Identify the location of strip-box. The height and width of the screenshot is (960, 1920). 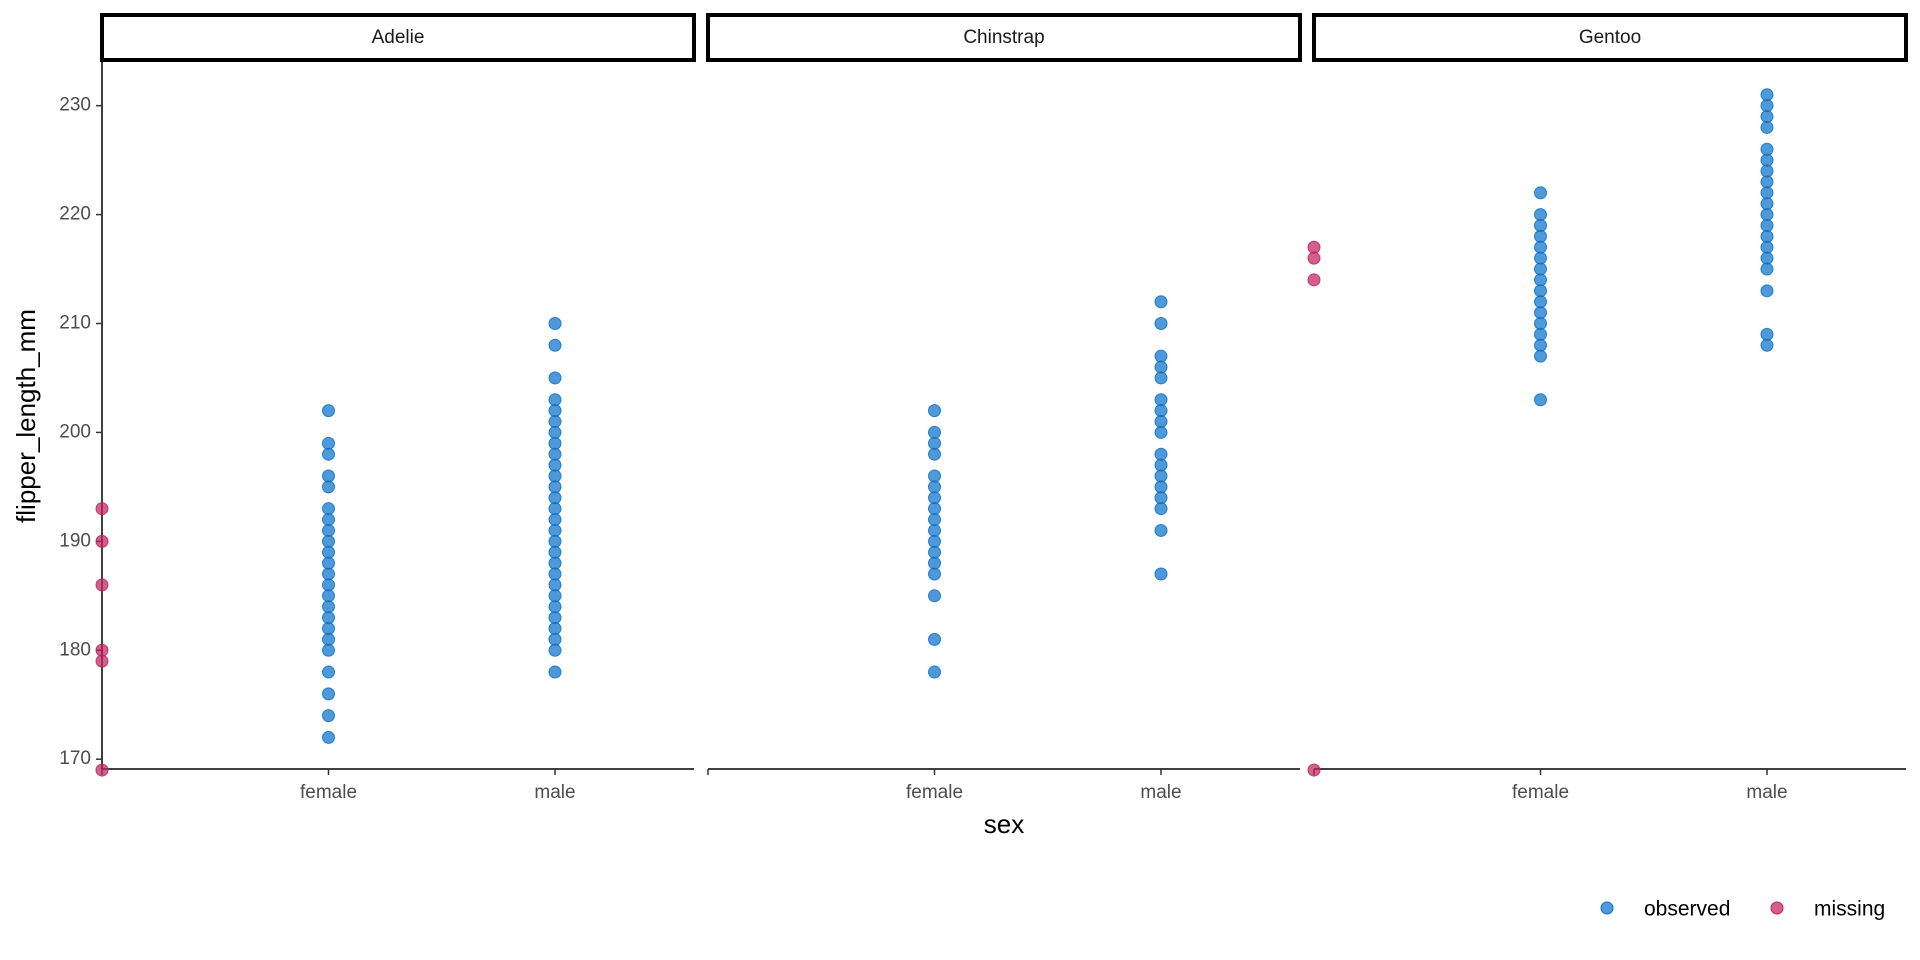
(1004, 37).